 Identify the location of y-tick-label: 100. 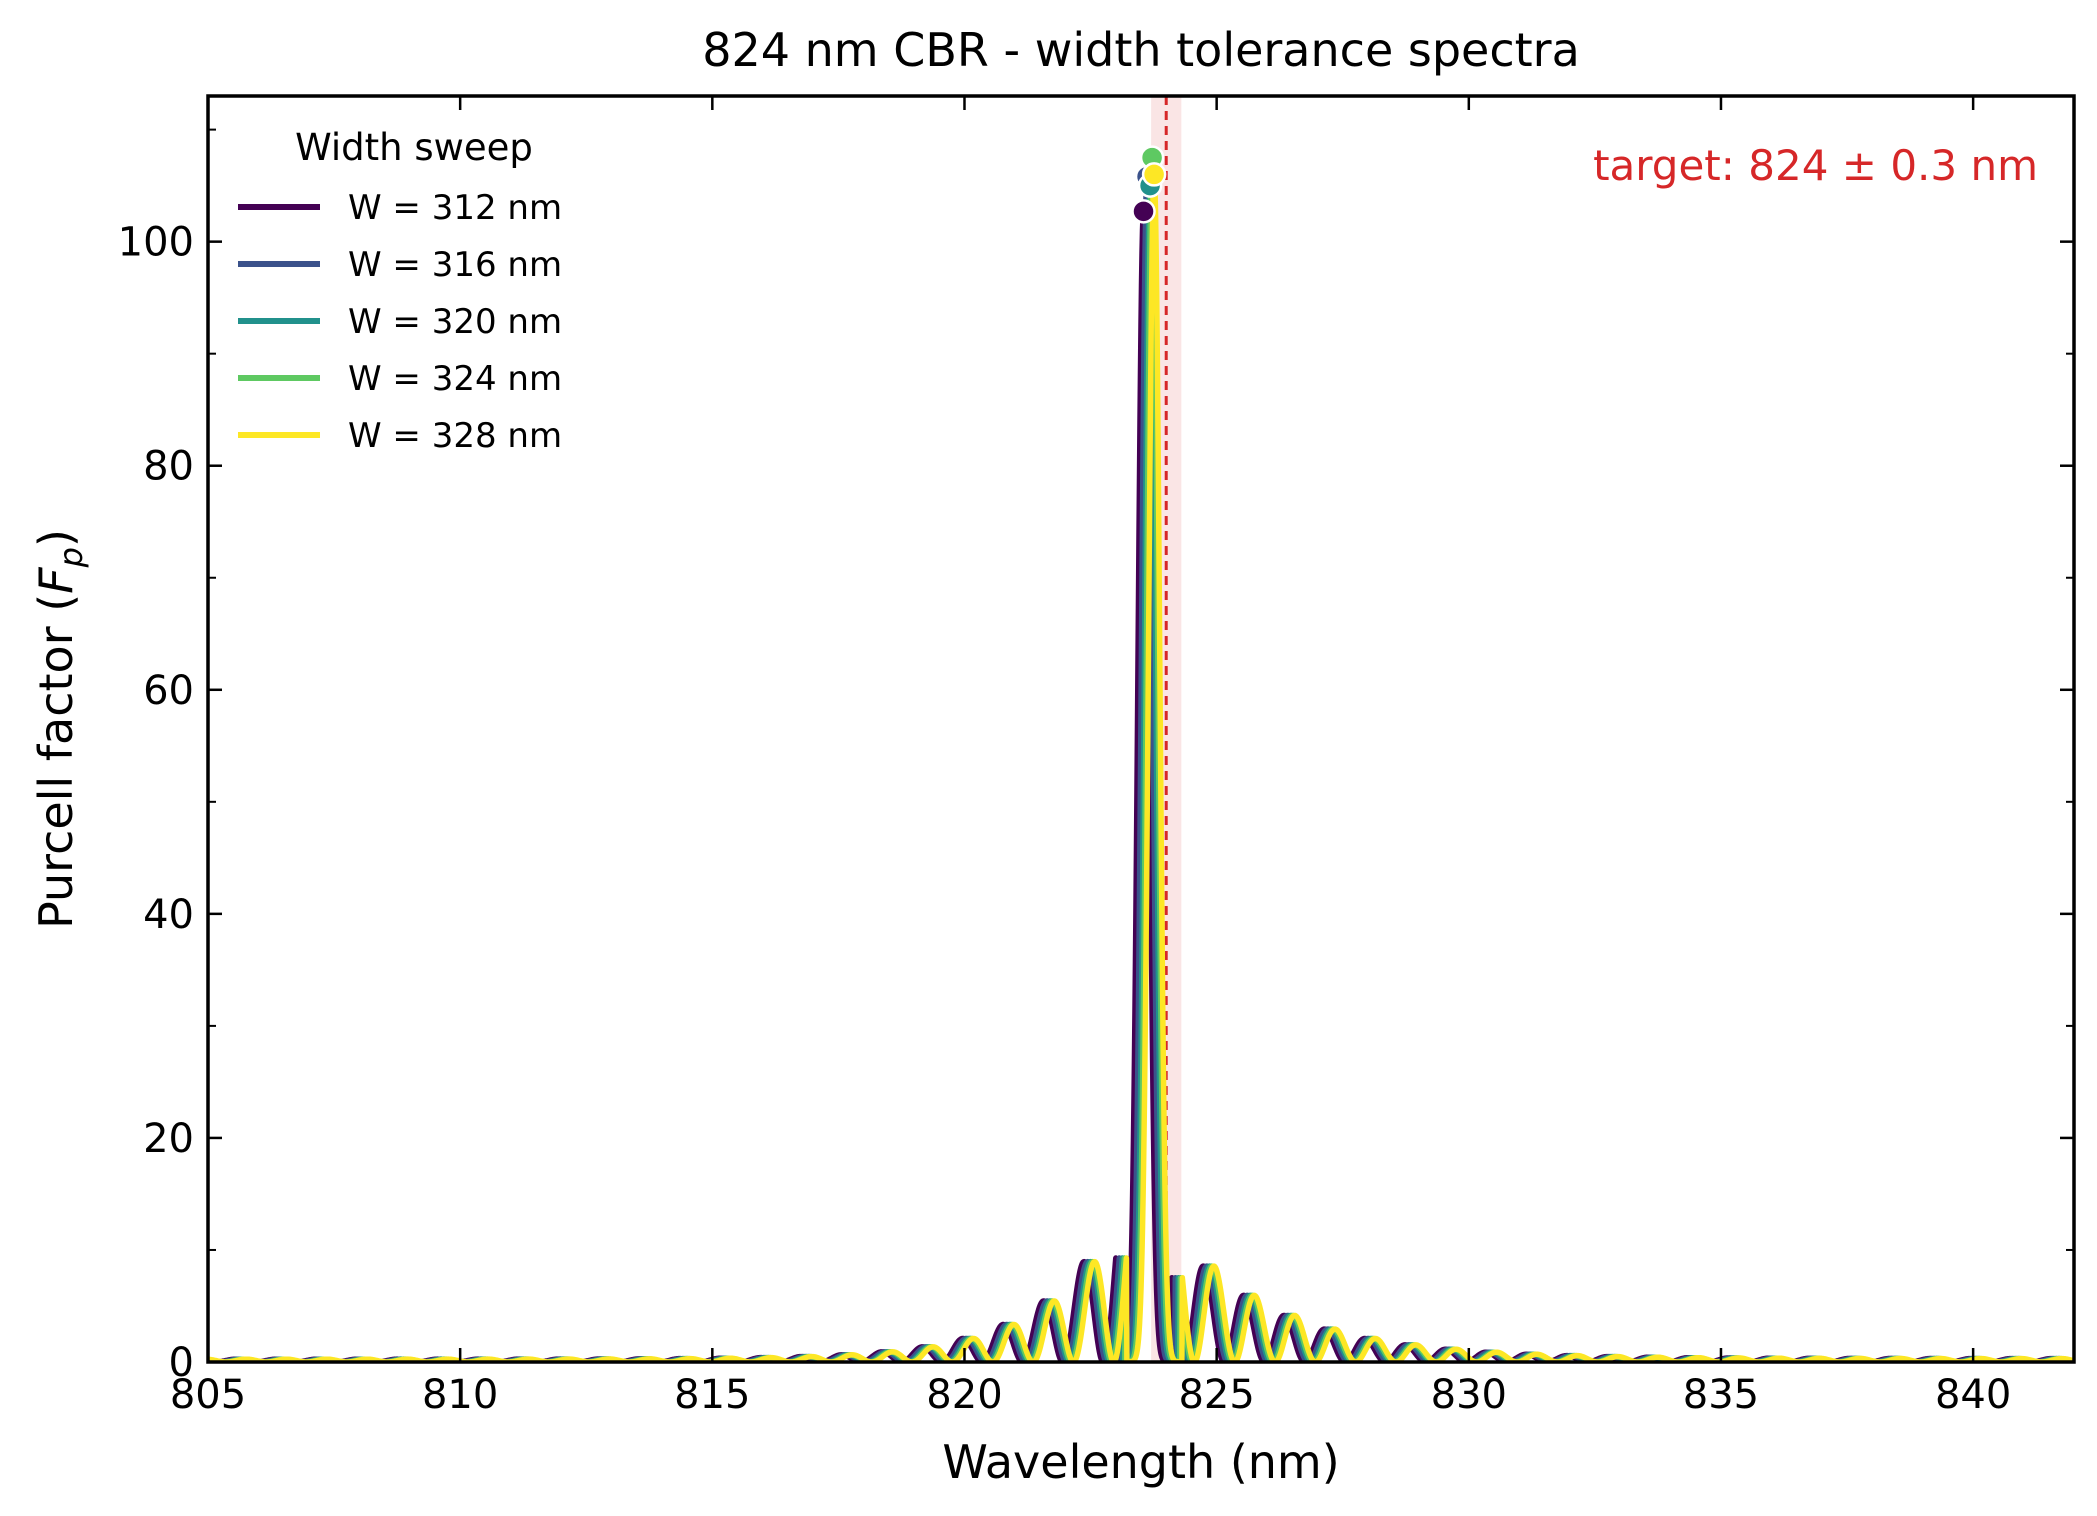
(156, 243).